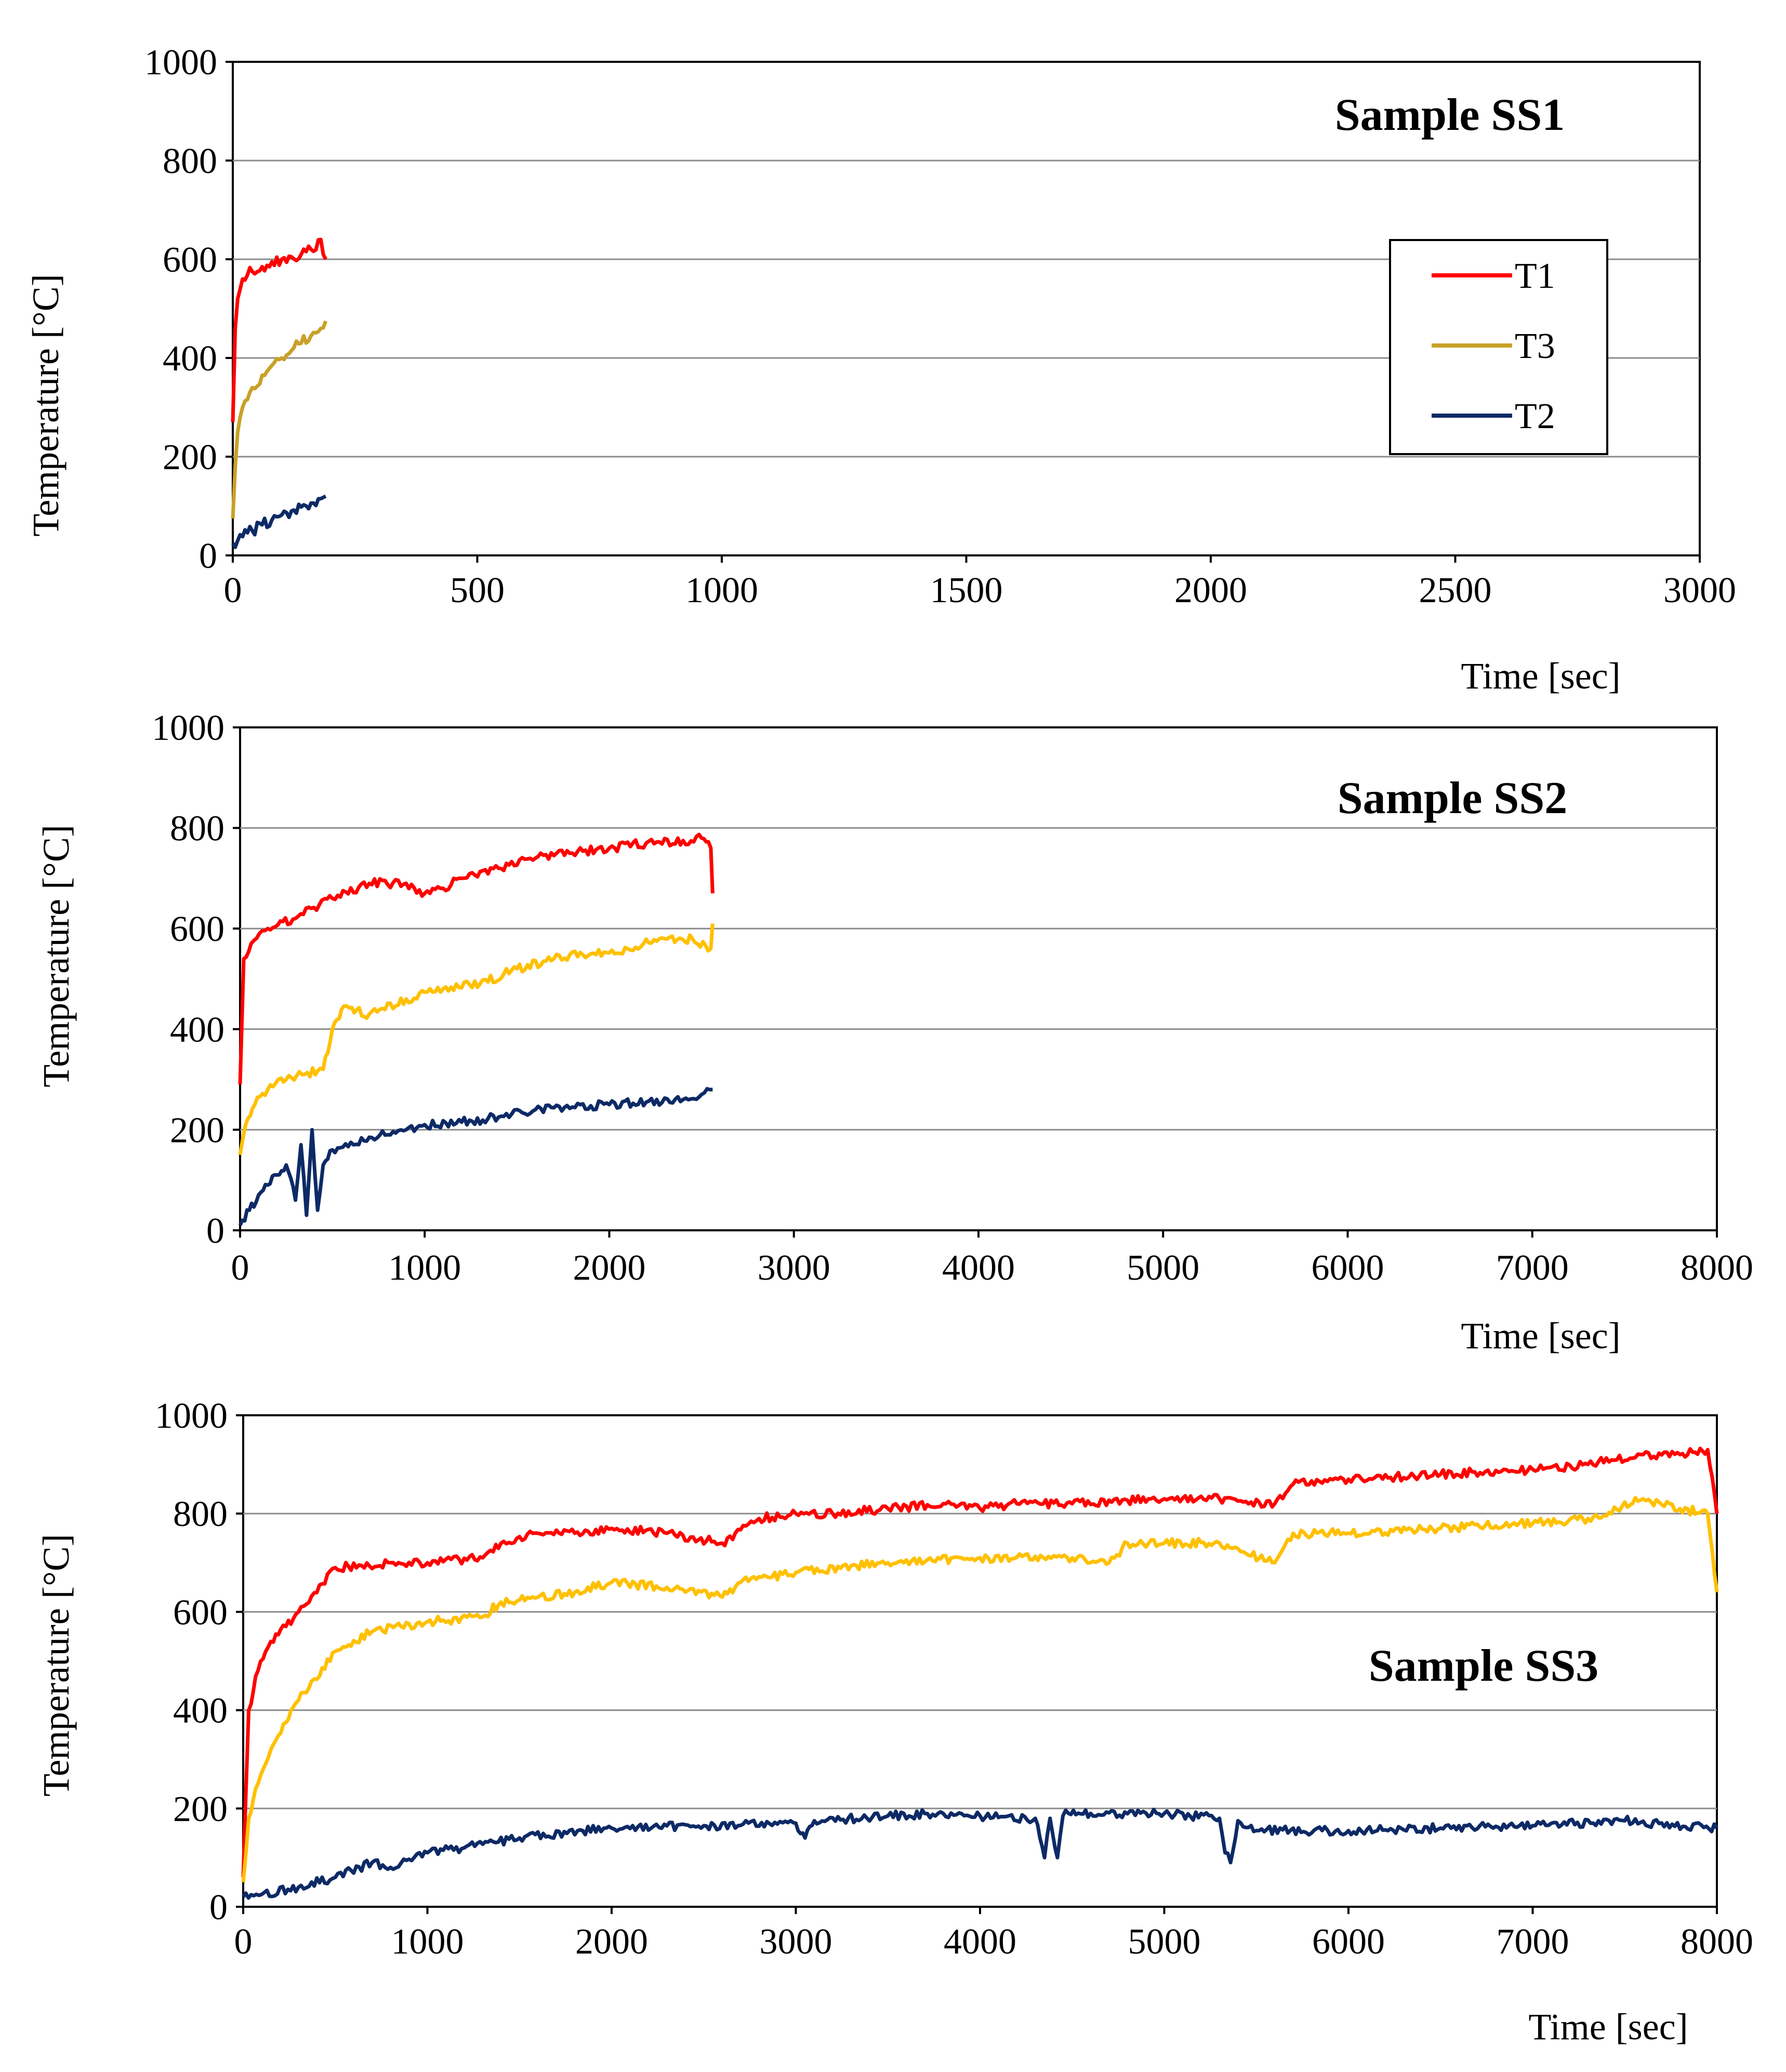 The image size is (1786, 2072). I want to click on x-tick-label: 2500, so click(1455, 590).